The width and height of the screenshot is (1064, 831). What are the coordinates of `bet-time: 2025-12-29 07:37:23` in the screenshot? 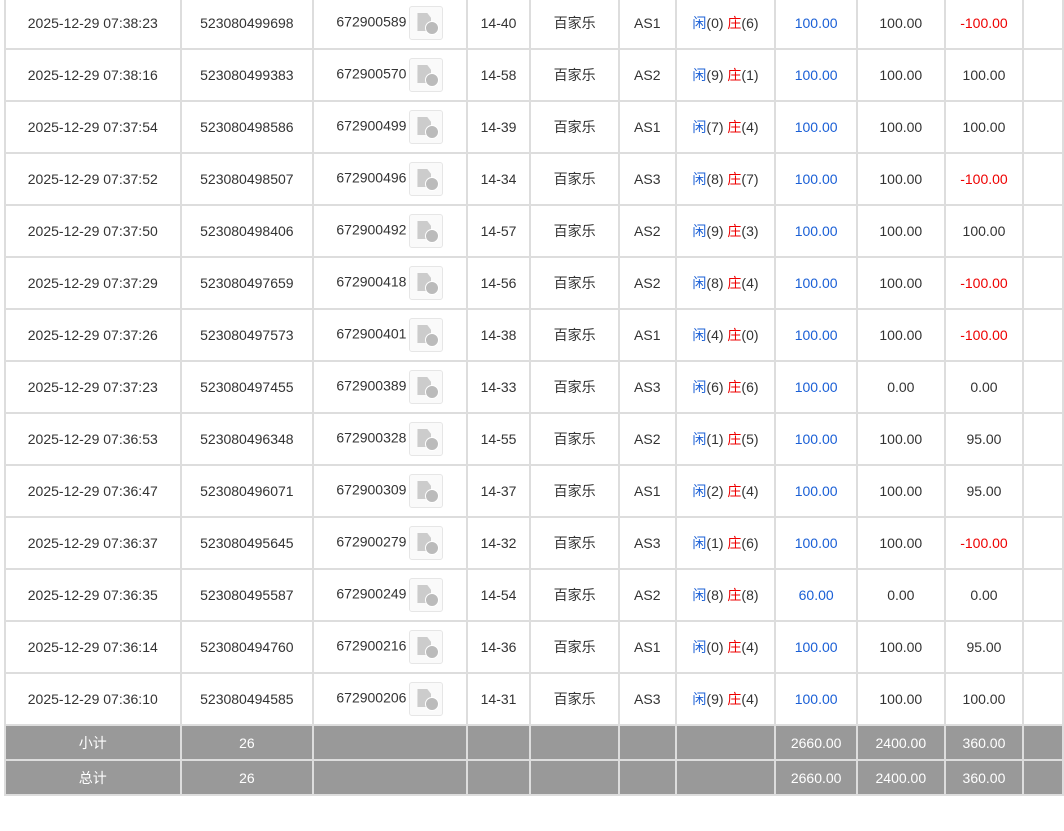 It's located at (93, 387).